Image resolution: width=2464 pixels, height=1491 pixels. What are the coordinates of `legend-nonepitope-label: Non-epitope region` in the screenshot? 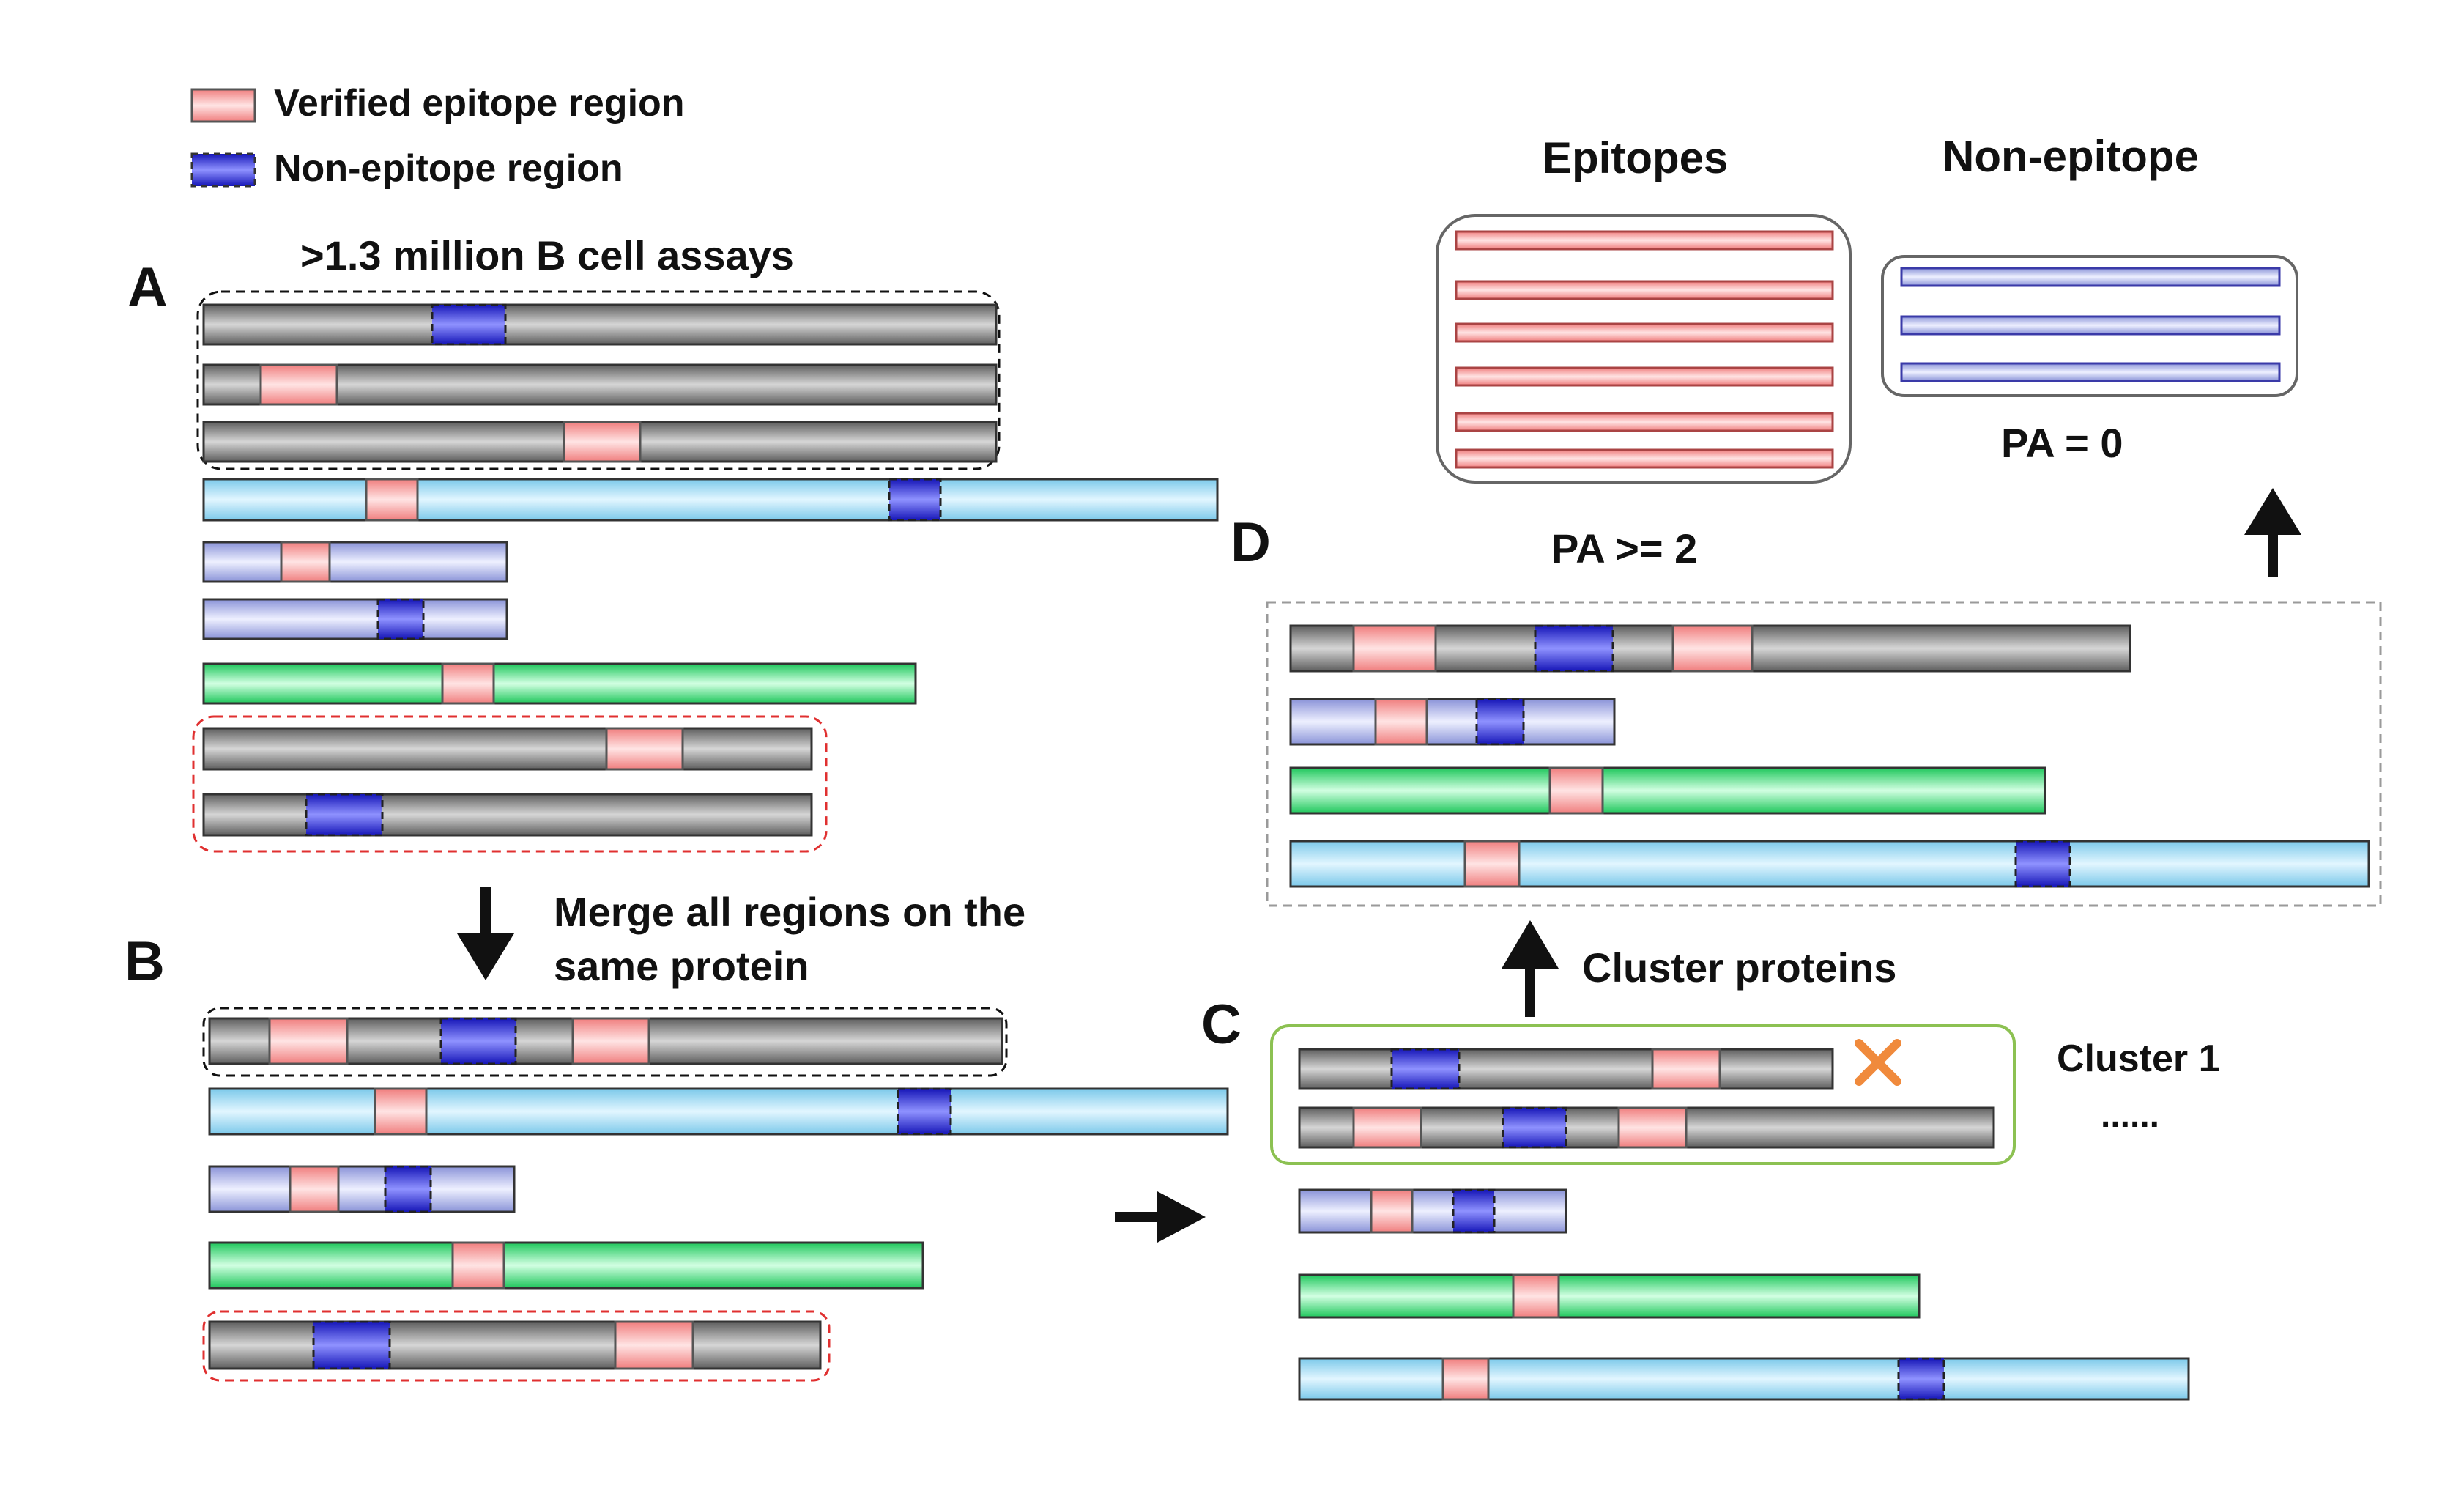 It's located at (448, 168).